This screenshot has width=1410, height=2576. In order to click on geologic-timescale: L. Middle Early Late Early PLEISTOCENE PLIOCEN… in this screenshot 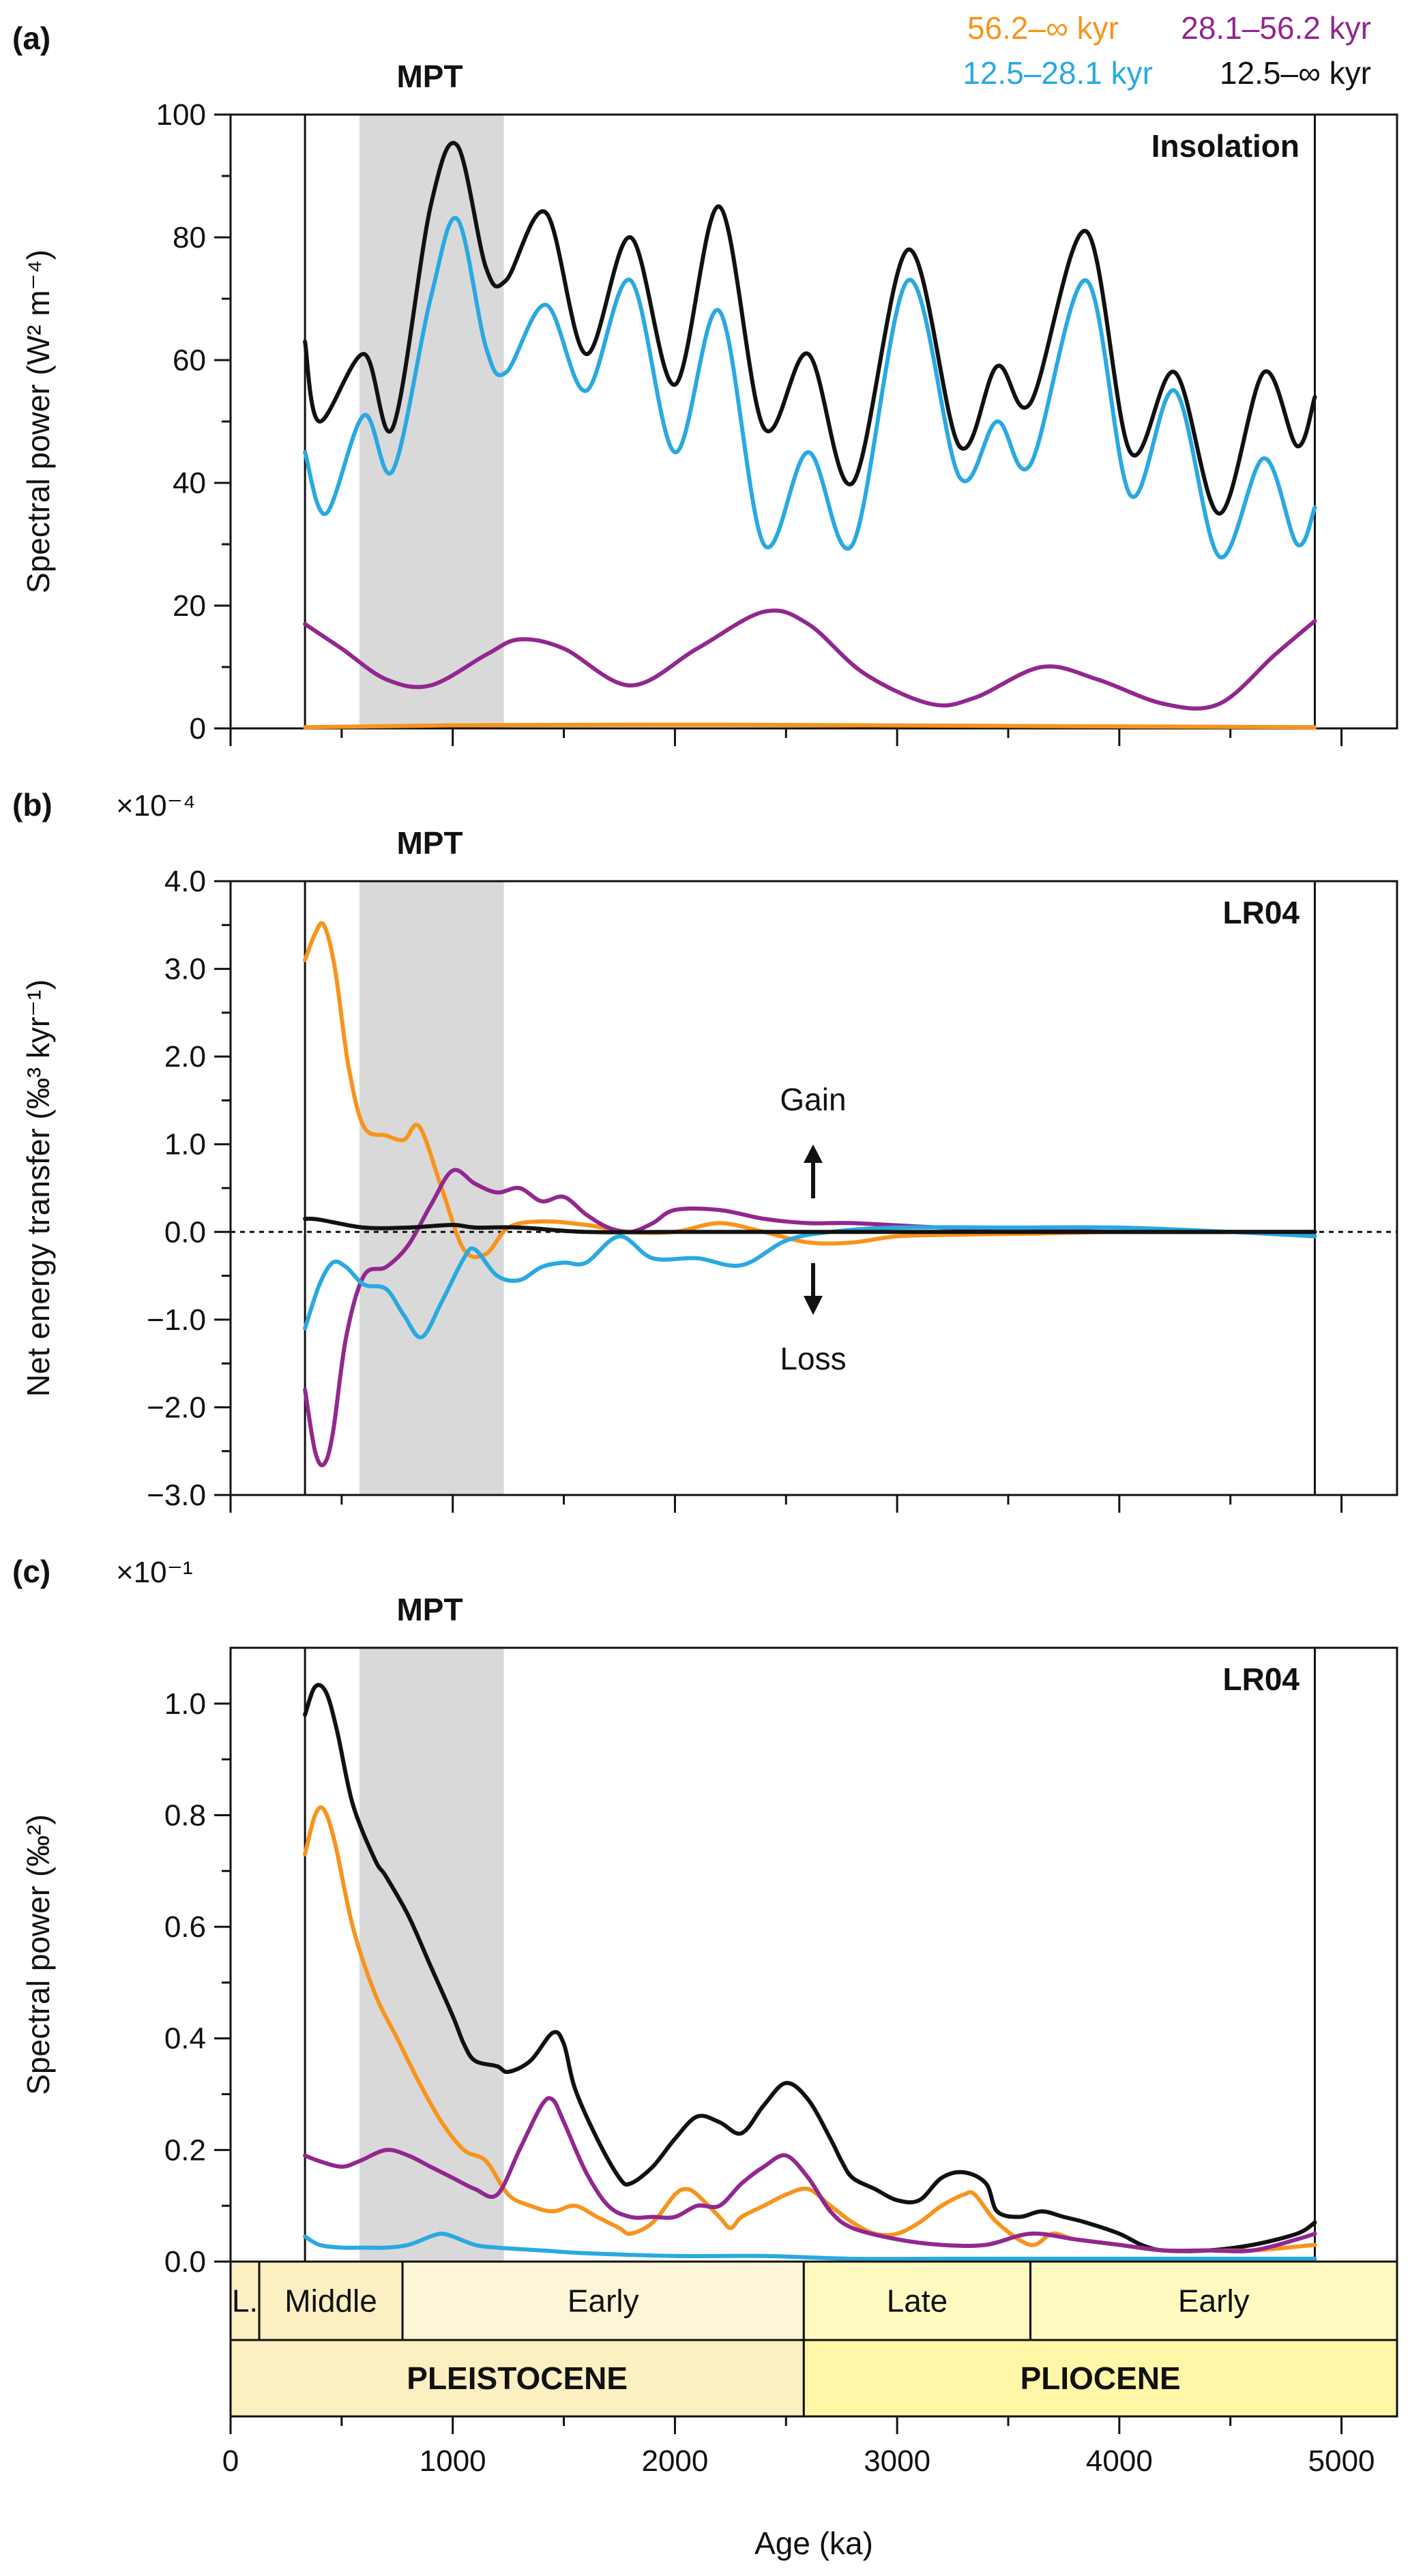, I will do `click(813, 2339)`.